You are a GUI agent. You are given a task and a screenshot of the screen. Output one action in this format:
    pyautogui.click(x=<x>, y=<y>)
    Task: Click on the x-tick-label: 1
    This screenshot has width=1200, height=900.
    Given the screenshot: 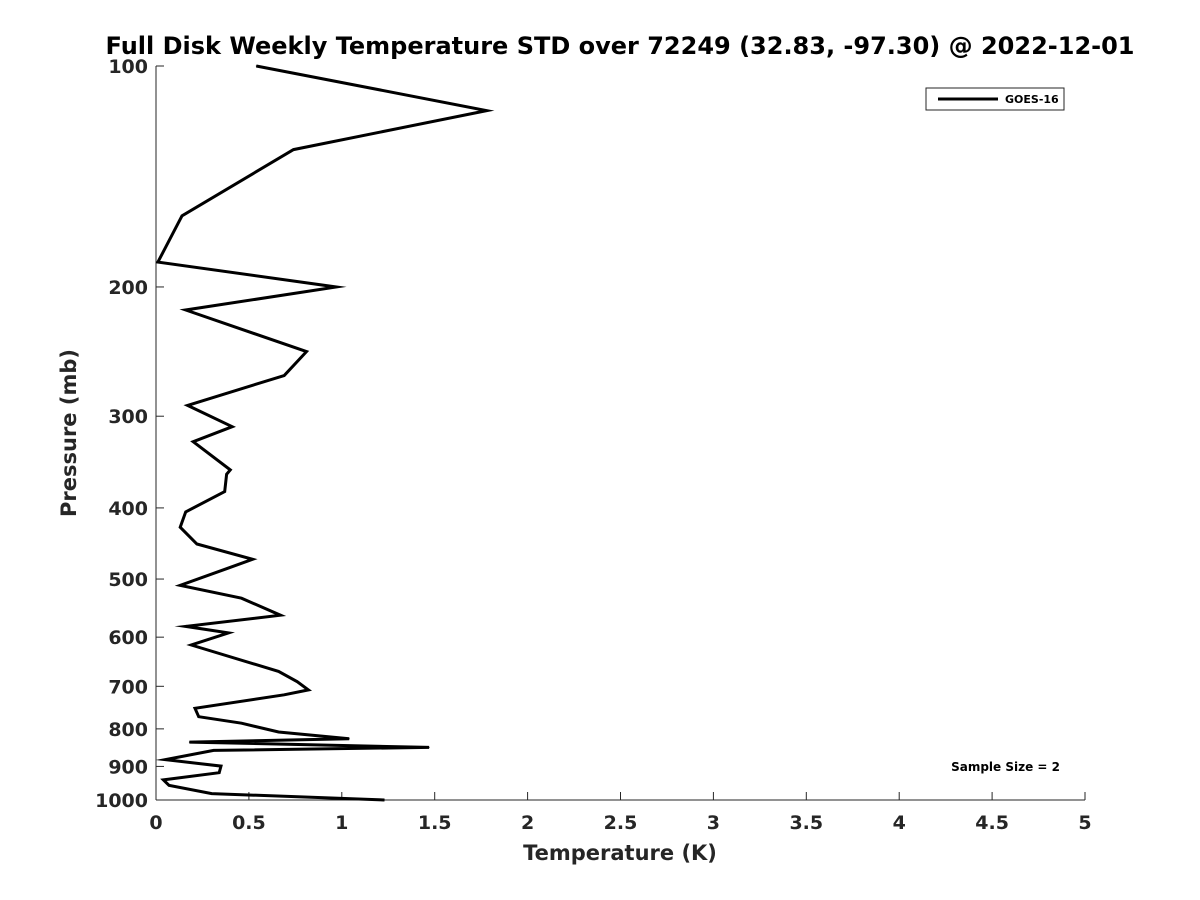 What is the action you would take?
    pyautogui.click(x=341, y=823)
    